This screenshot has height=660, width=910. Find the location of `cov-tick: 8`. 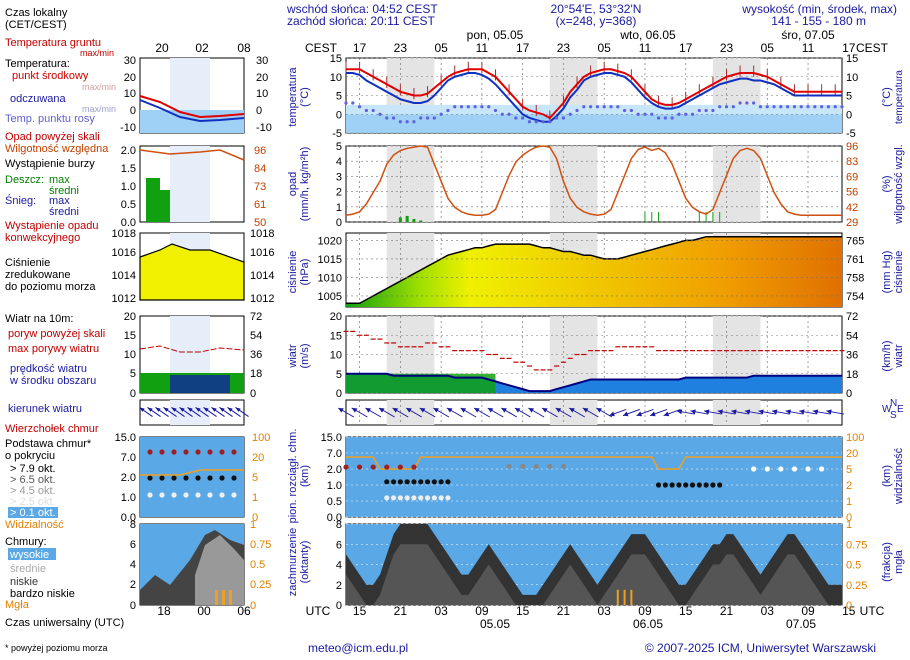

cov-tick: 8 is located at coordinates (339, 525).